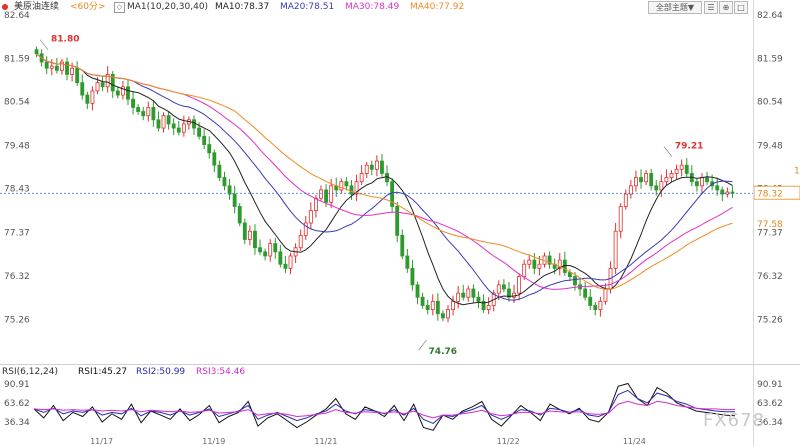 Image resolution: width=800 pixels, height=446 pixels. What do you see at coordinates (119, 7) in the screenshot?
I see `ma-toggle-icon: ◇` at bounding box center [119, 7].